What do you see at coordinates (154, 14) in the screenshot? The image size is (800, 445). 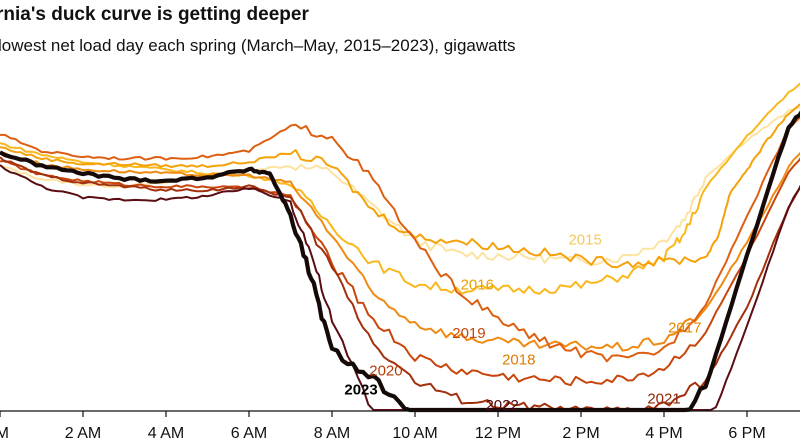 I see `chart-title: rnia's duck curve is getting deeper` at bounding box center [154, 14].